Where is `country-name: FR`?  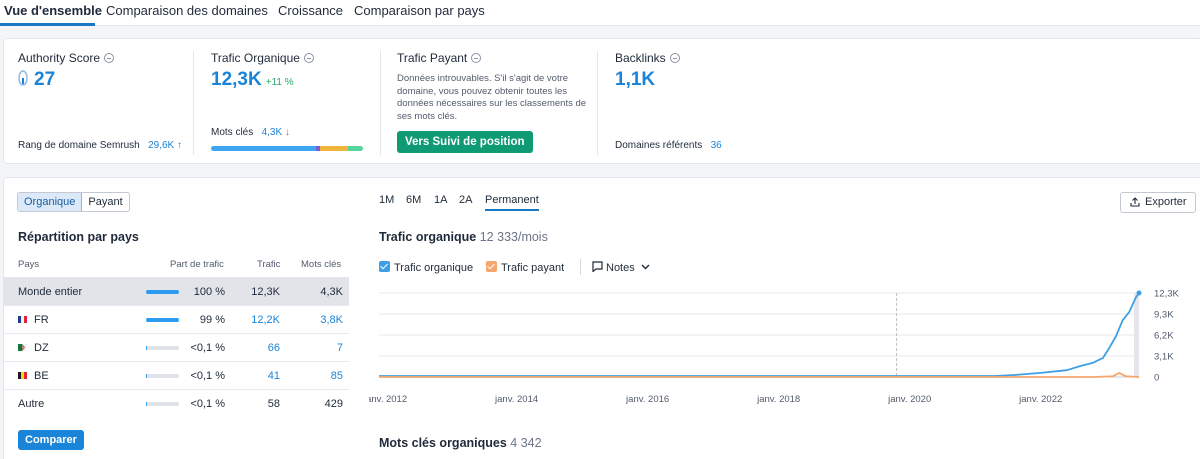 country-name: FR is located at coordinates (41, 320).